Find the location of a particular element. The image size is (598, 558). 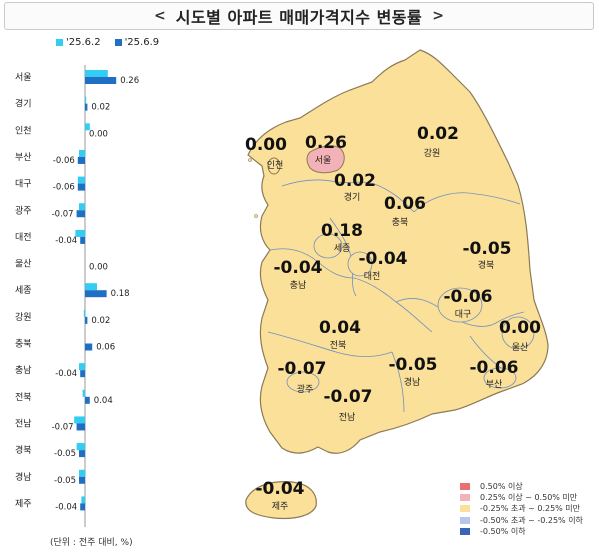

prev-arrow-icon: < is located at coordinates (160, 16).